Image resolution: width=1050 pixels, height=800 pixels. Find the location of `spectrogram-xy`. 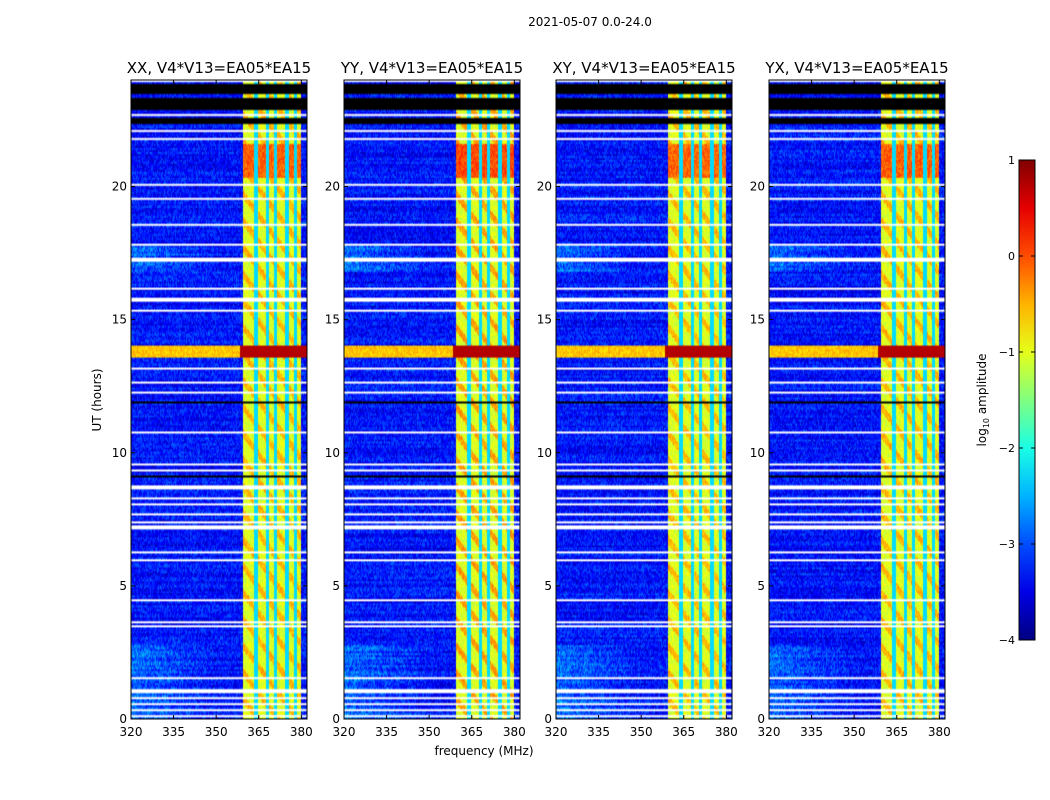

spectrogram-xy is located at coordinates (644, 399).